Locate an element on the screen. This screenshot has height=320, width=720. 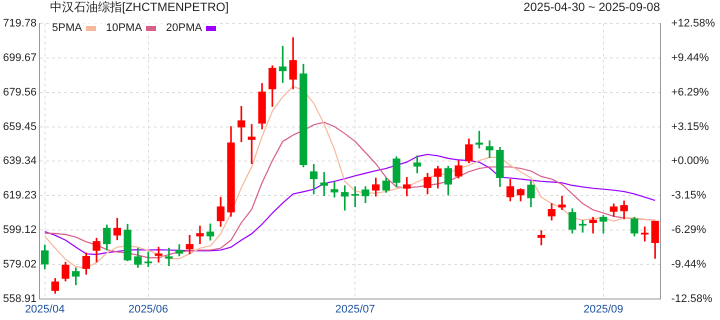
chart-title: 中汉石油综指[ZHCTMENPETRO] is located at coordinates (139, 7).